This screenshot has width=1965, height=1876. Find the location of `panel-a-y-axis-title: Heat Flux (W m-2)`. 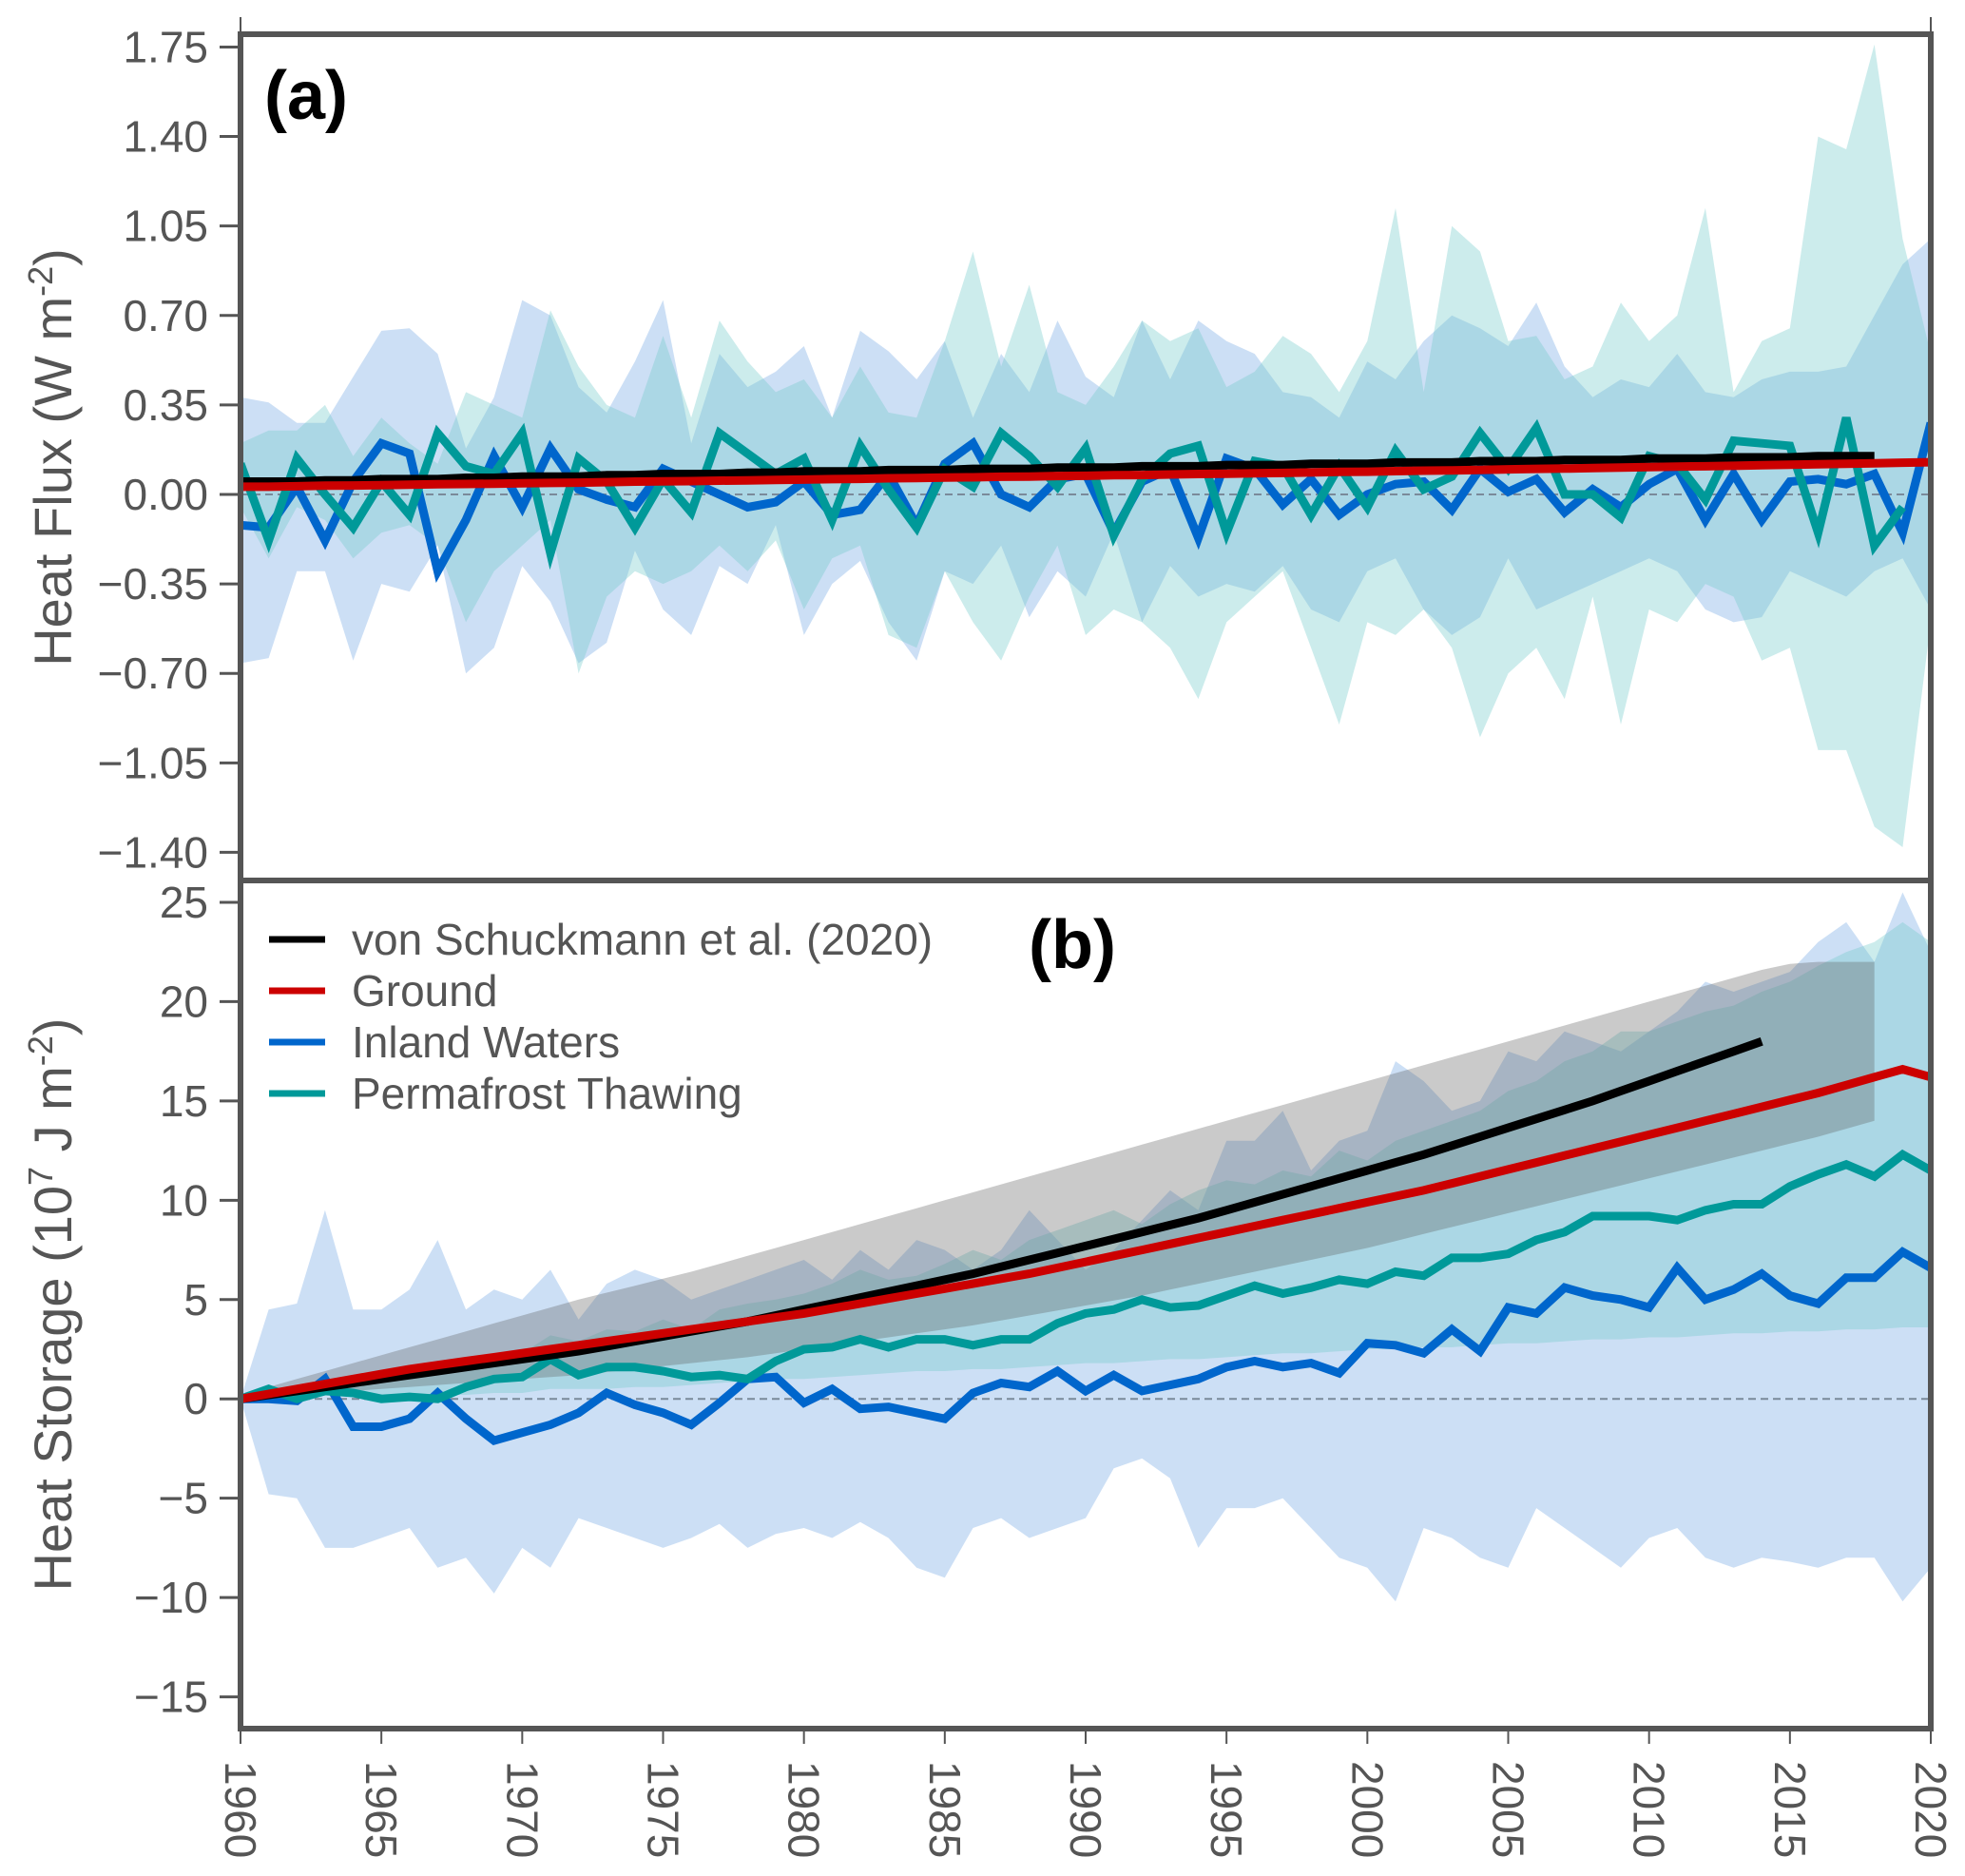

panel-a-y-axis-title: Heat Flux (W m-2) is located at coordinates (52, 457).